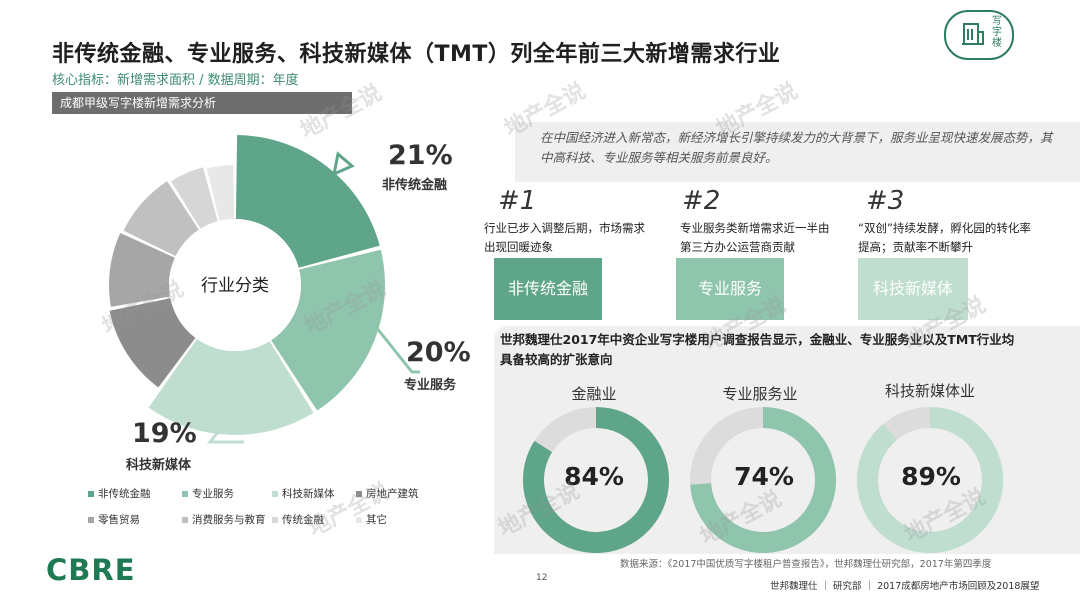  I want to click on section-tag: 成都甲级写字楼新增需求分析, so click(202, 103).